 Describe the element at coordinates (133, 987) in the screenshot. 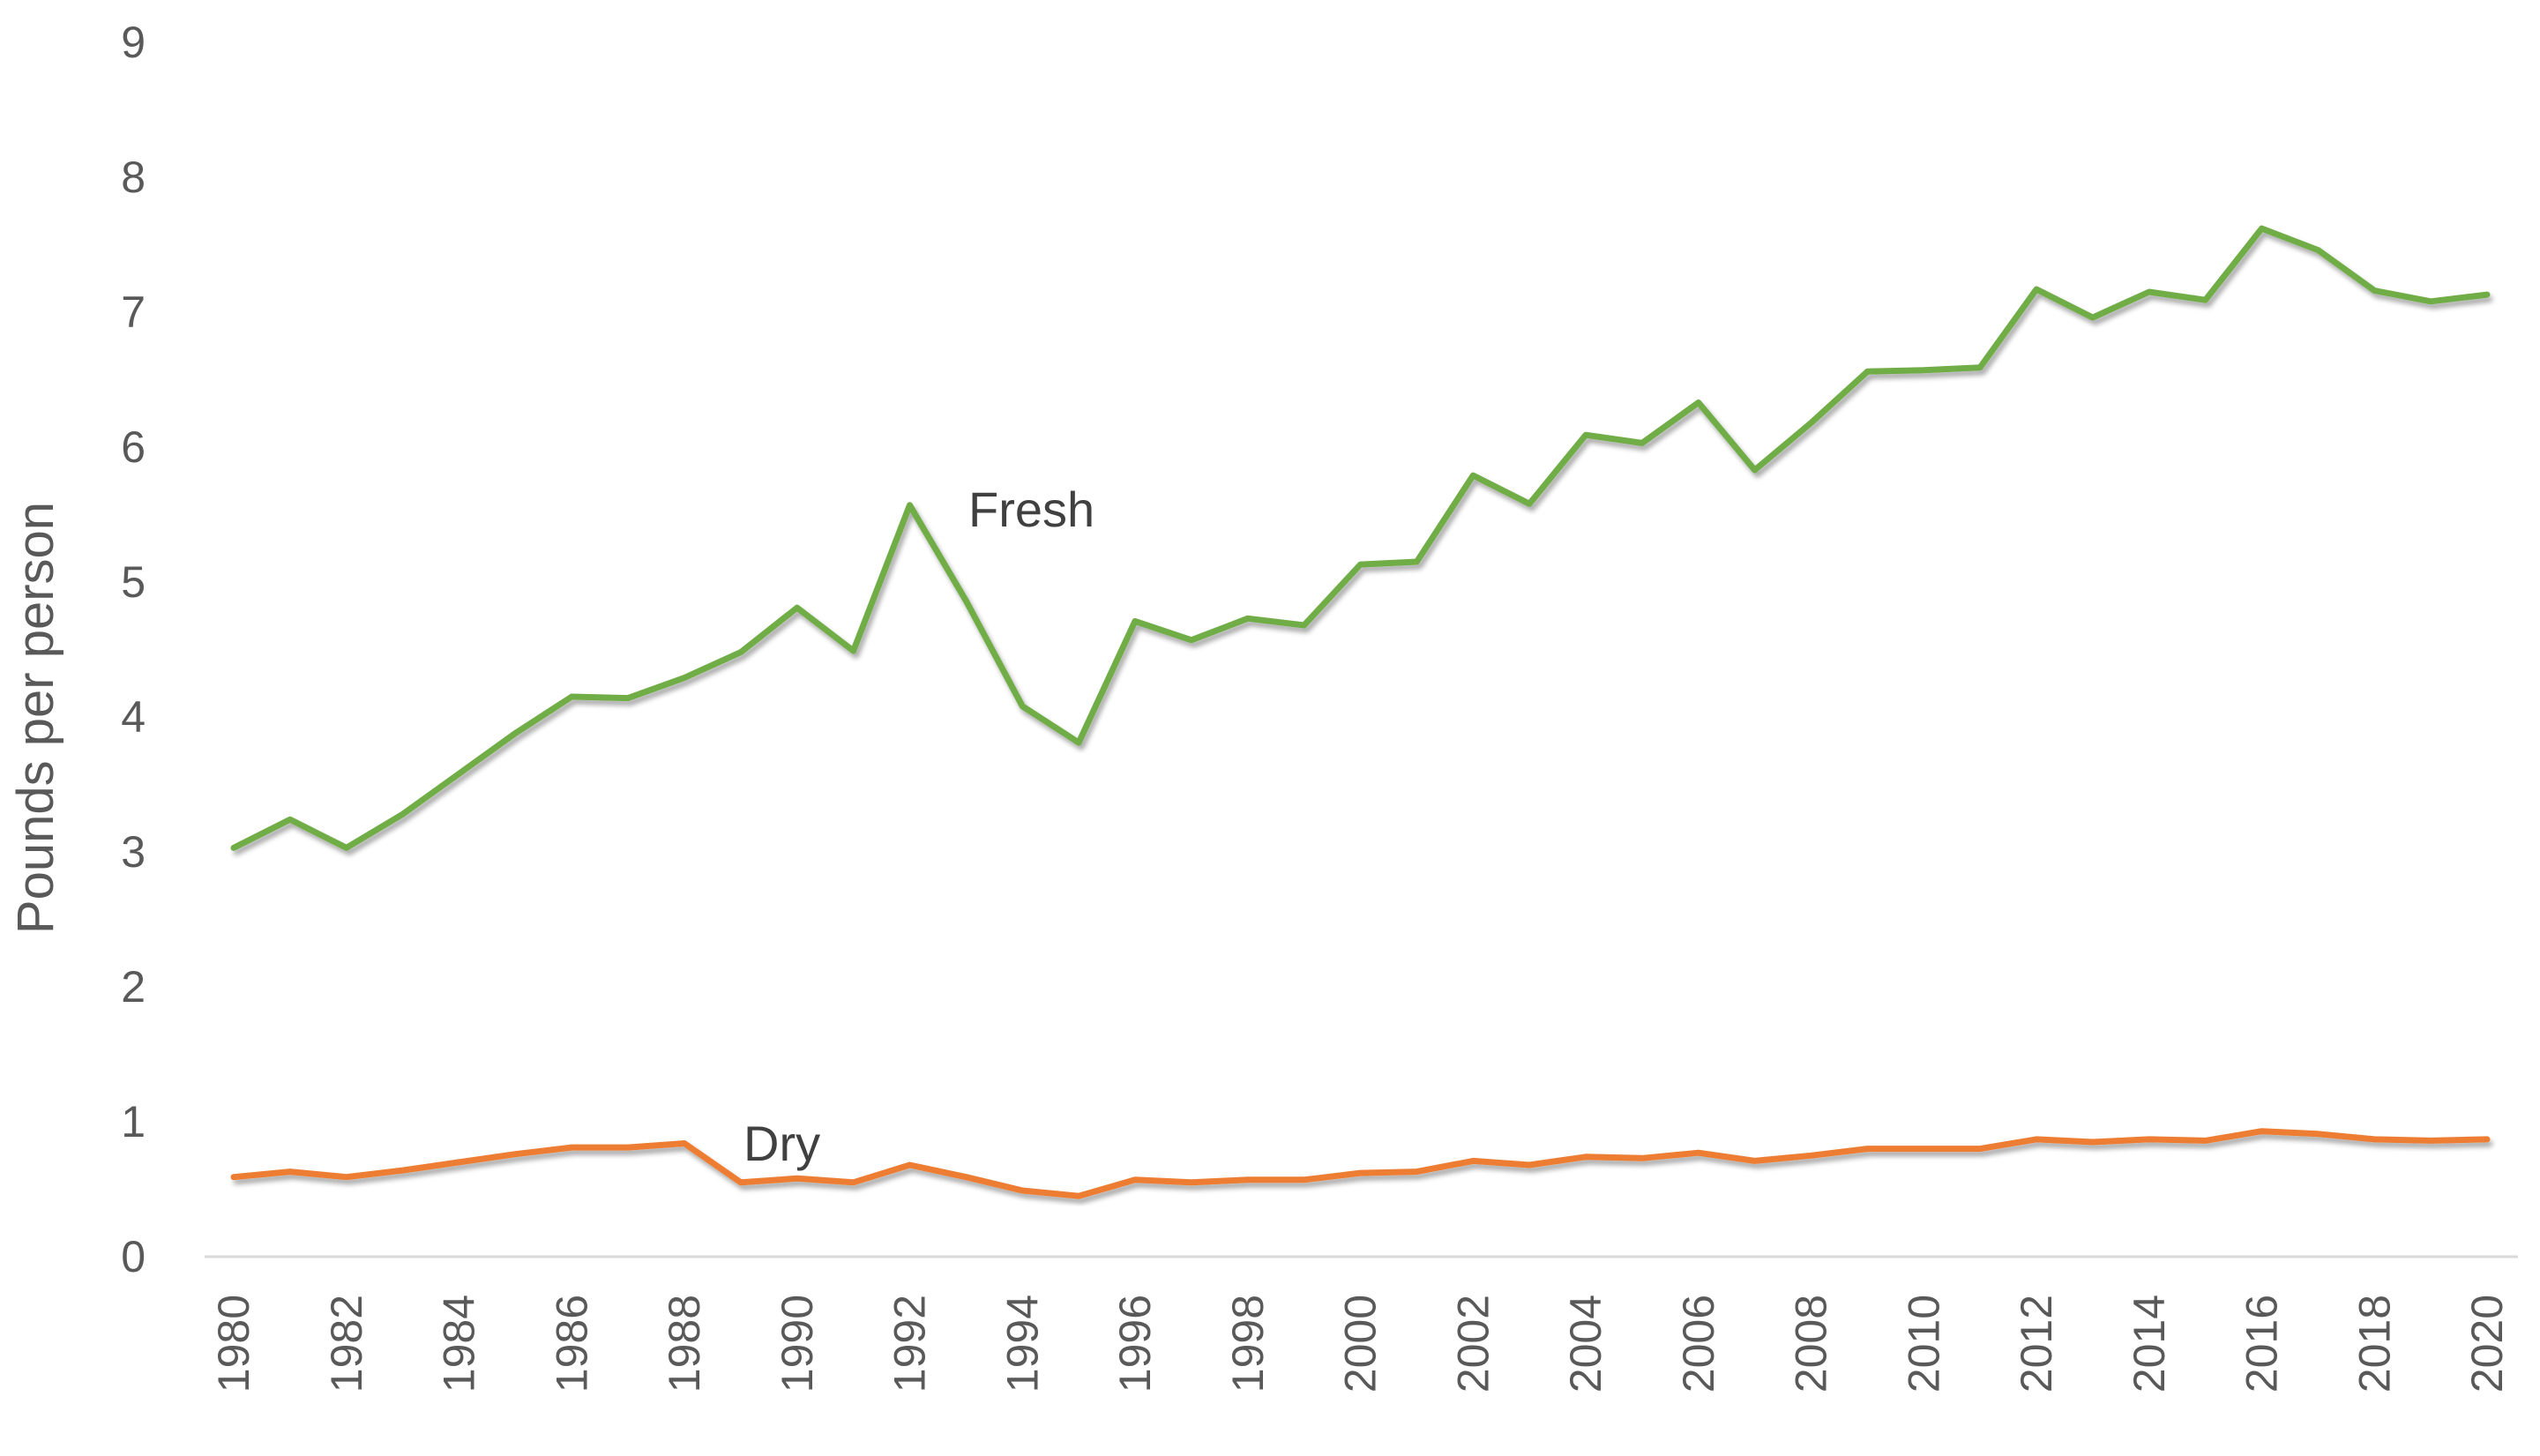

I see `y-tick-label: 2` at that location.